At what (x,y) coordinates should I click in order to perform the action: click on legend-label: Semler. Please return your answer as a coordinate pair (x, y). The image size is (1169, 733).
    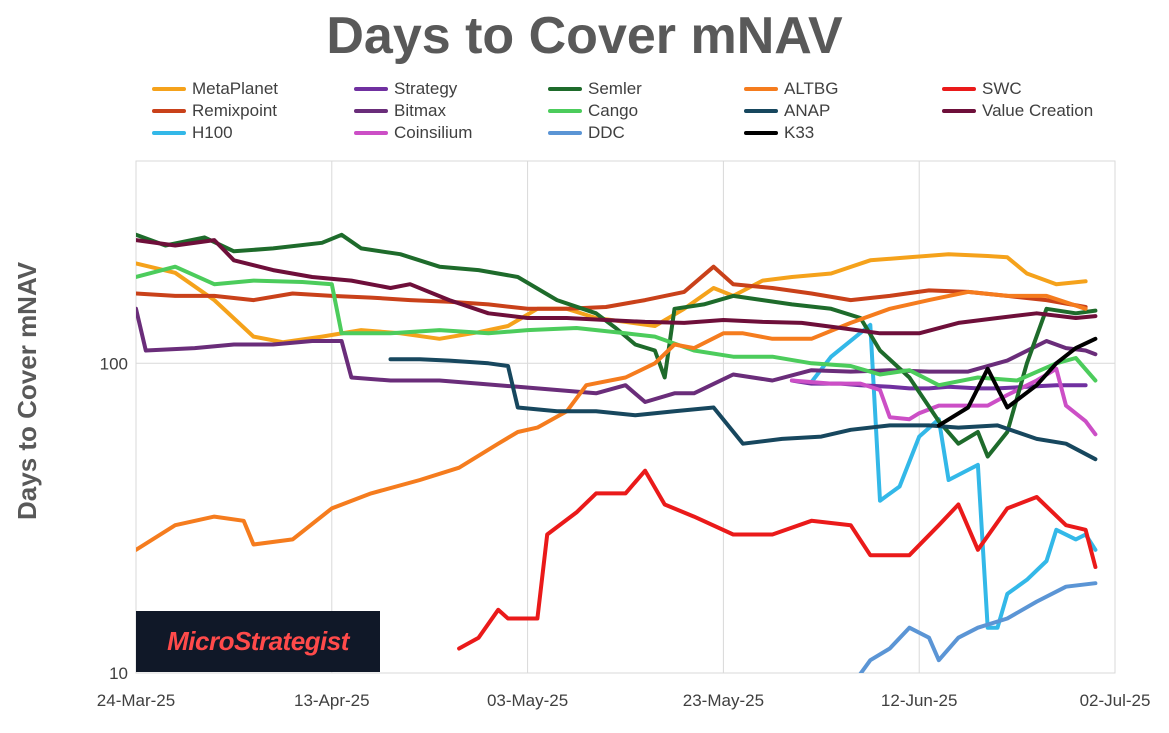
    Looking at the image, I should click on (615, 88).